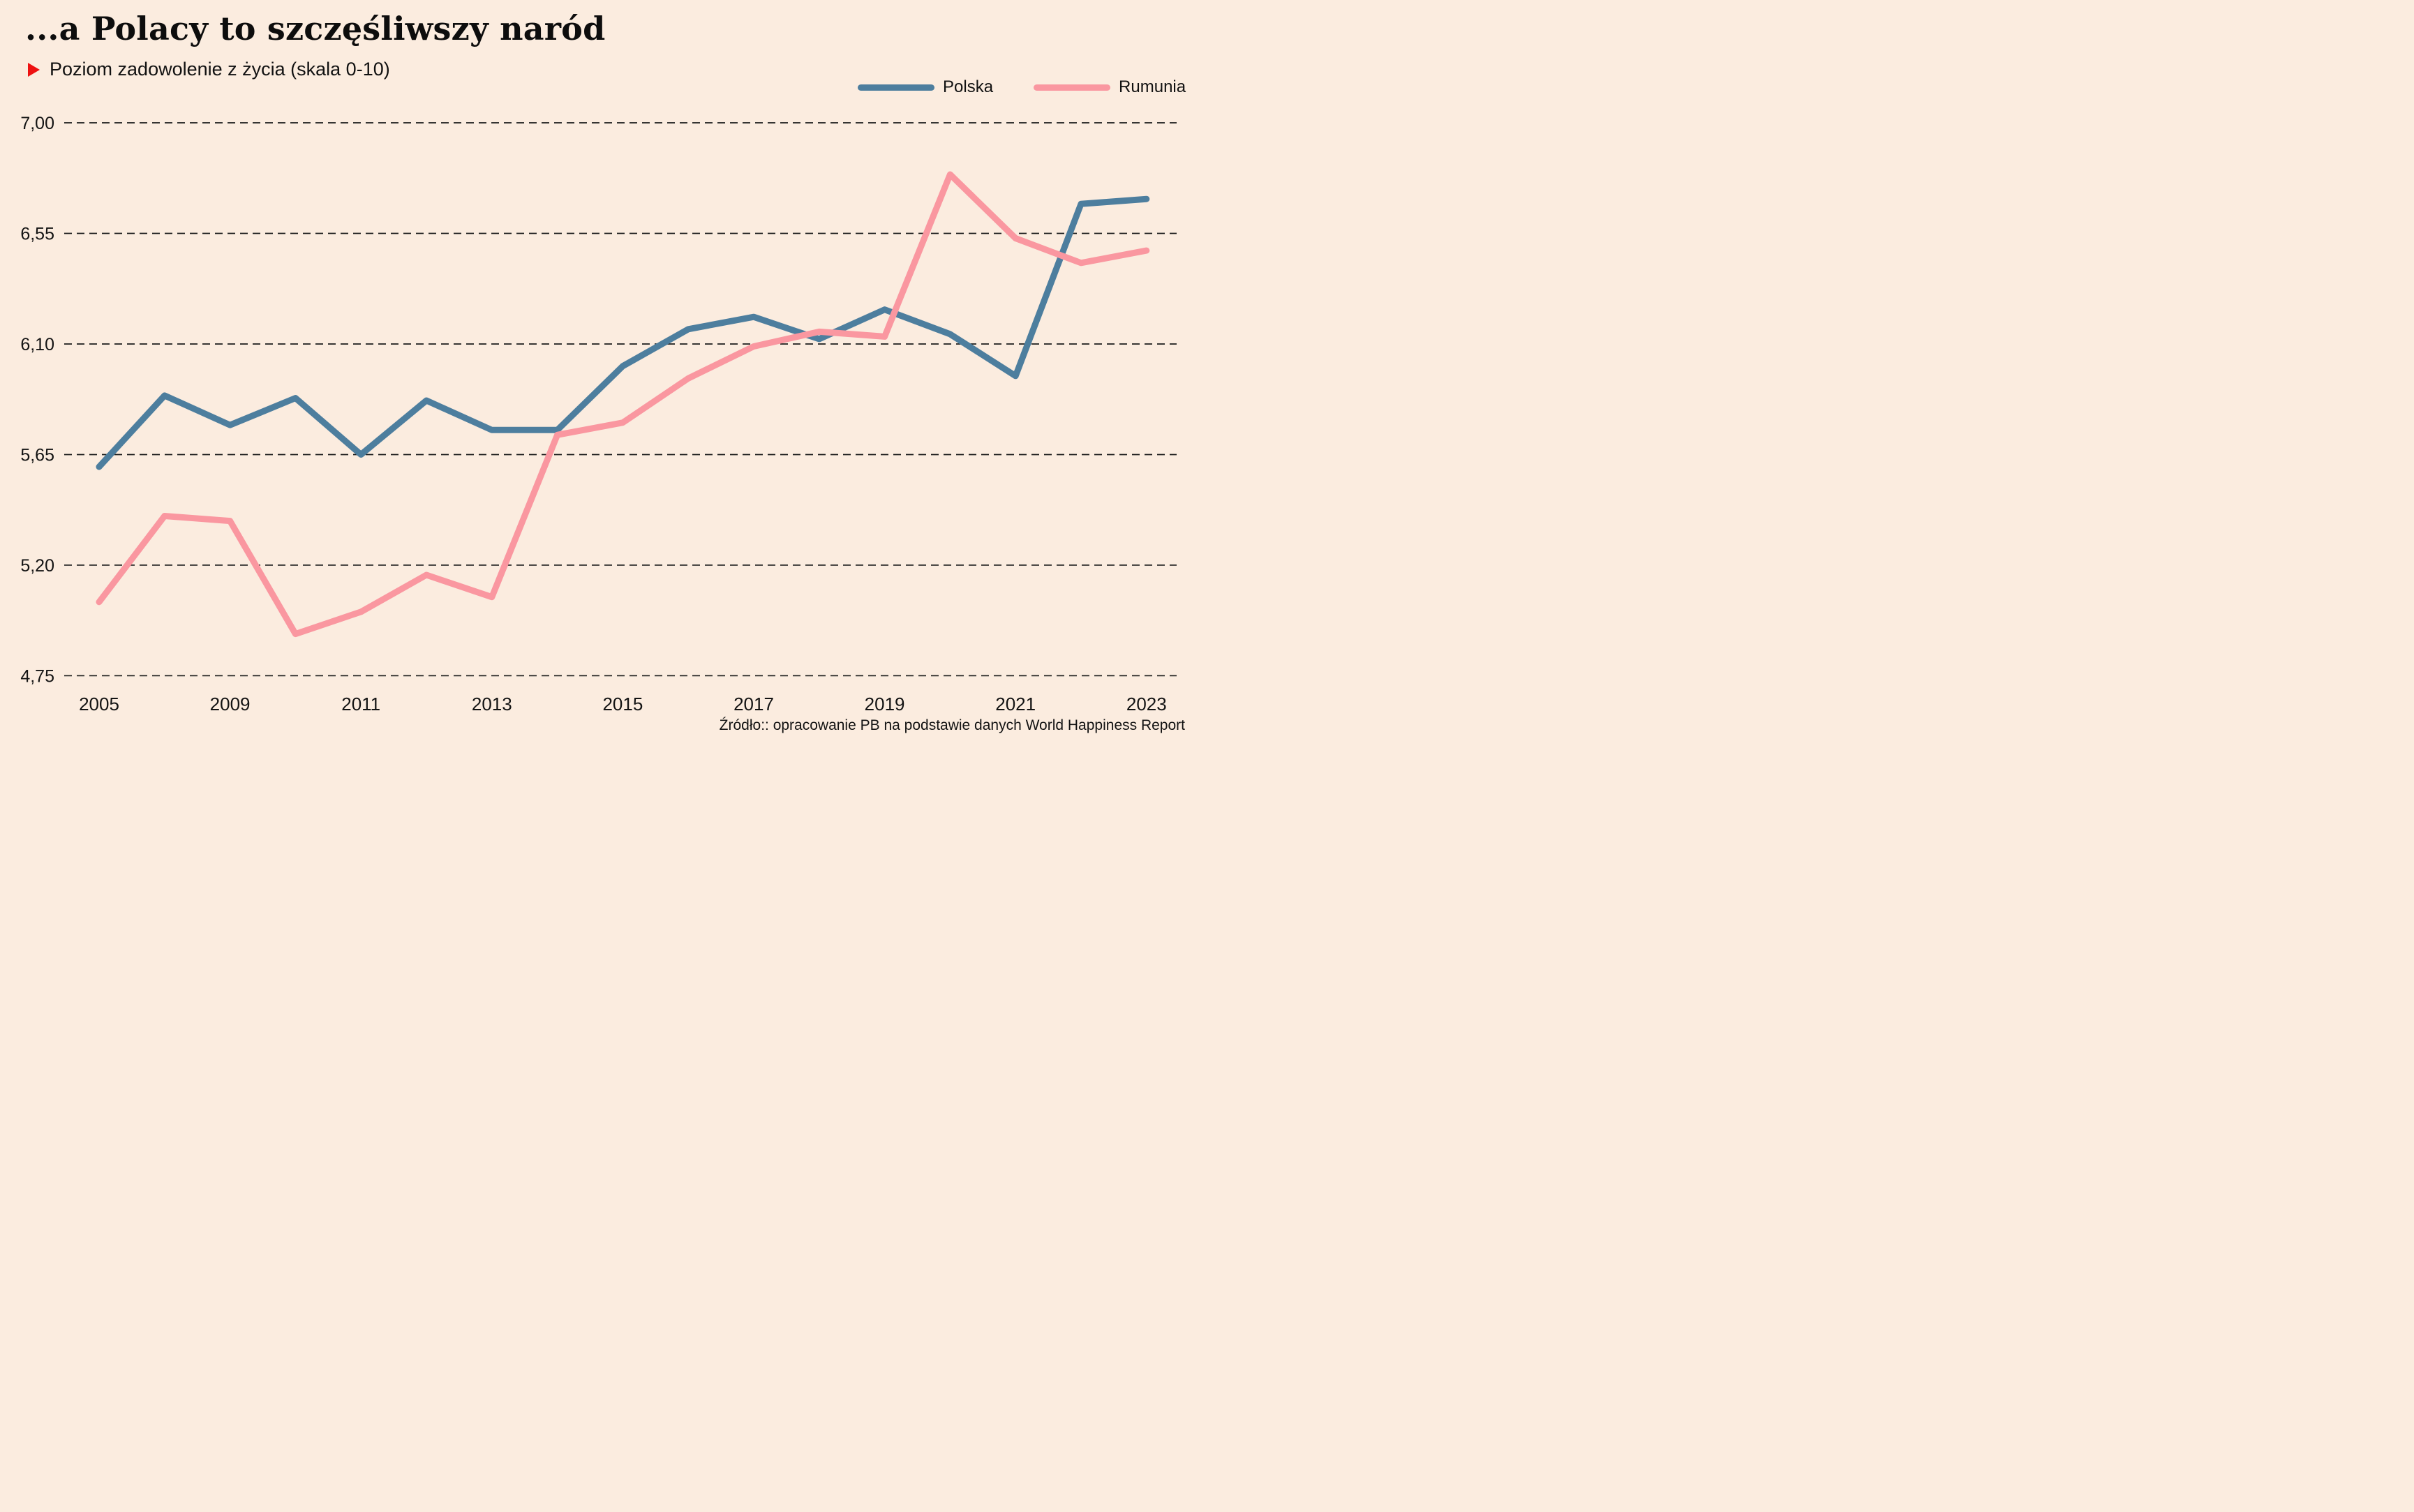 This screenshot has width=2414, height=1512. What do you see at coordinates (99, 704) in the screenshot?
I see `x-tick-label: 2005` at bounding box center [99, 704].